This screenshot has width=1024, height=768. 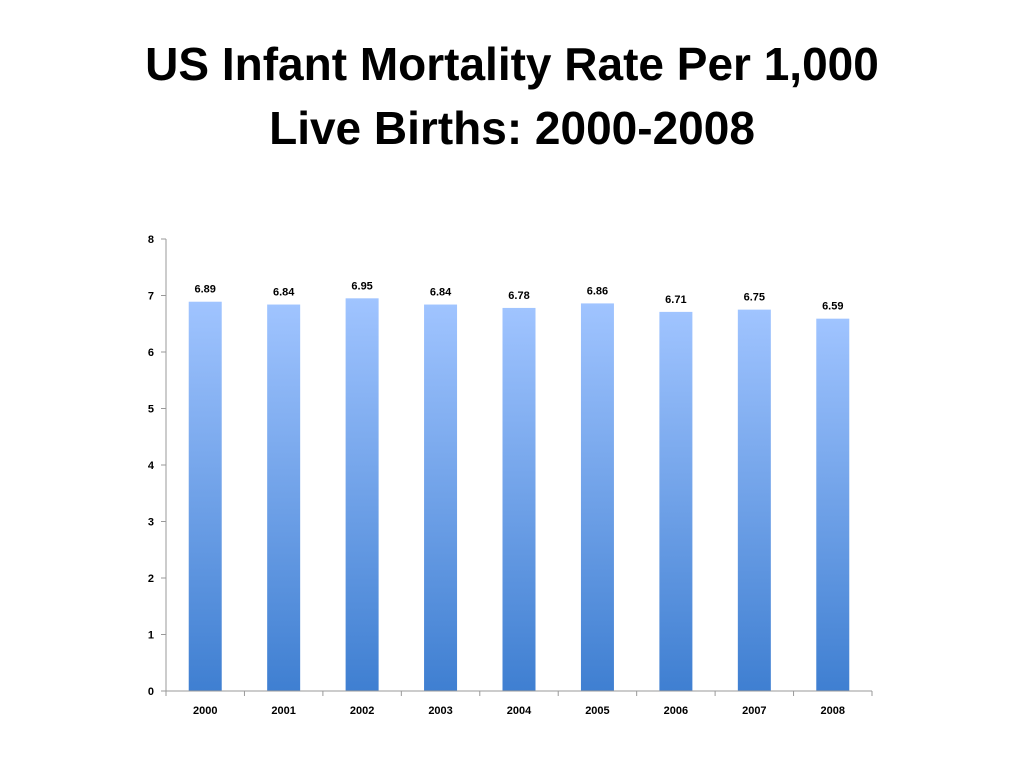 I want to click on y-tick-label: 5, so click(x=151, y=410).